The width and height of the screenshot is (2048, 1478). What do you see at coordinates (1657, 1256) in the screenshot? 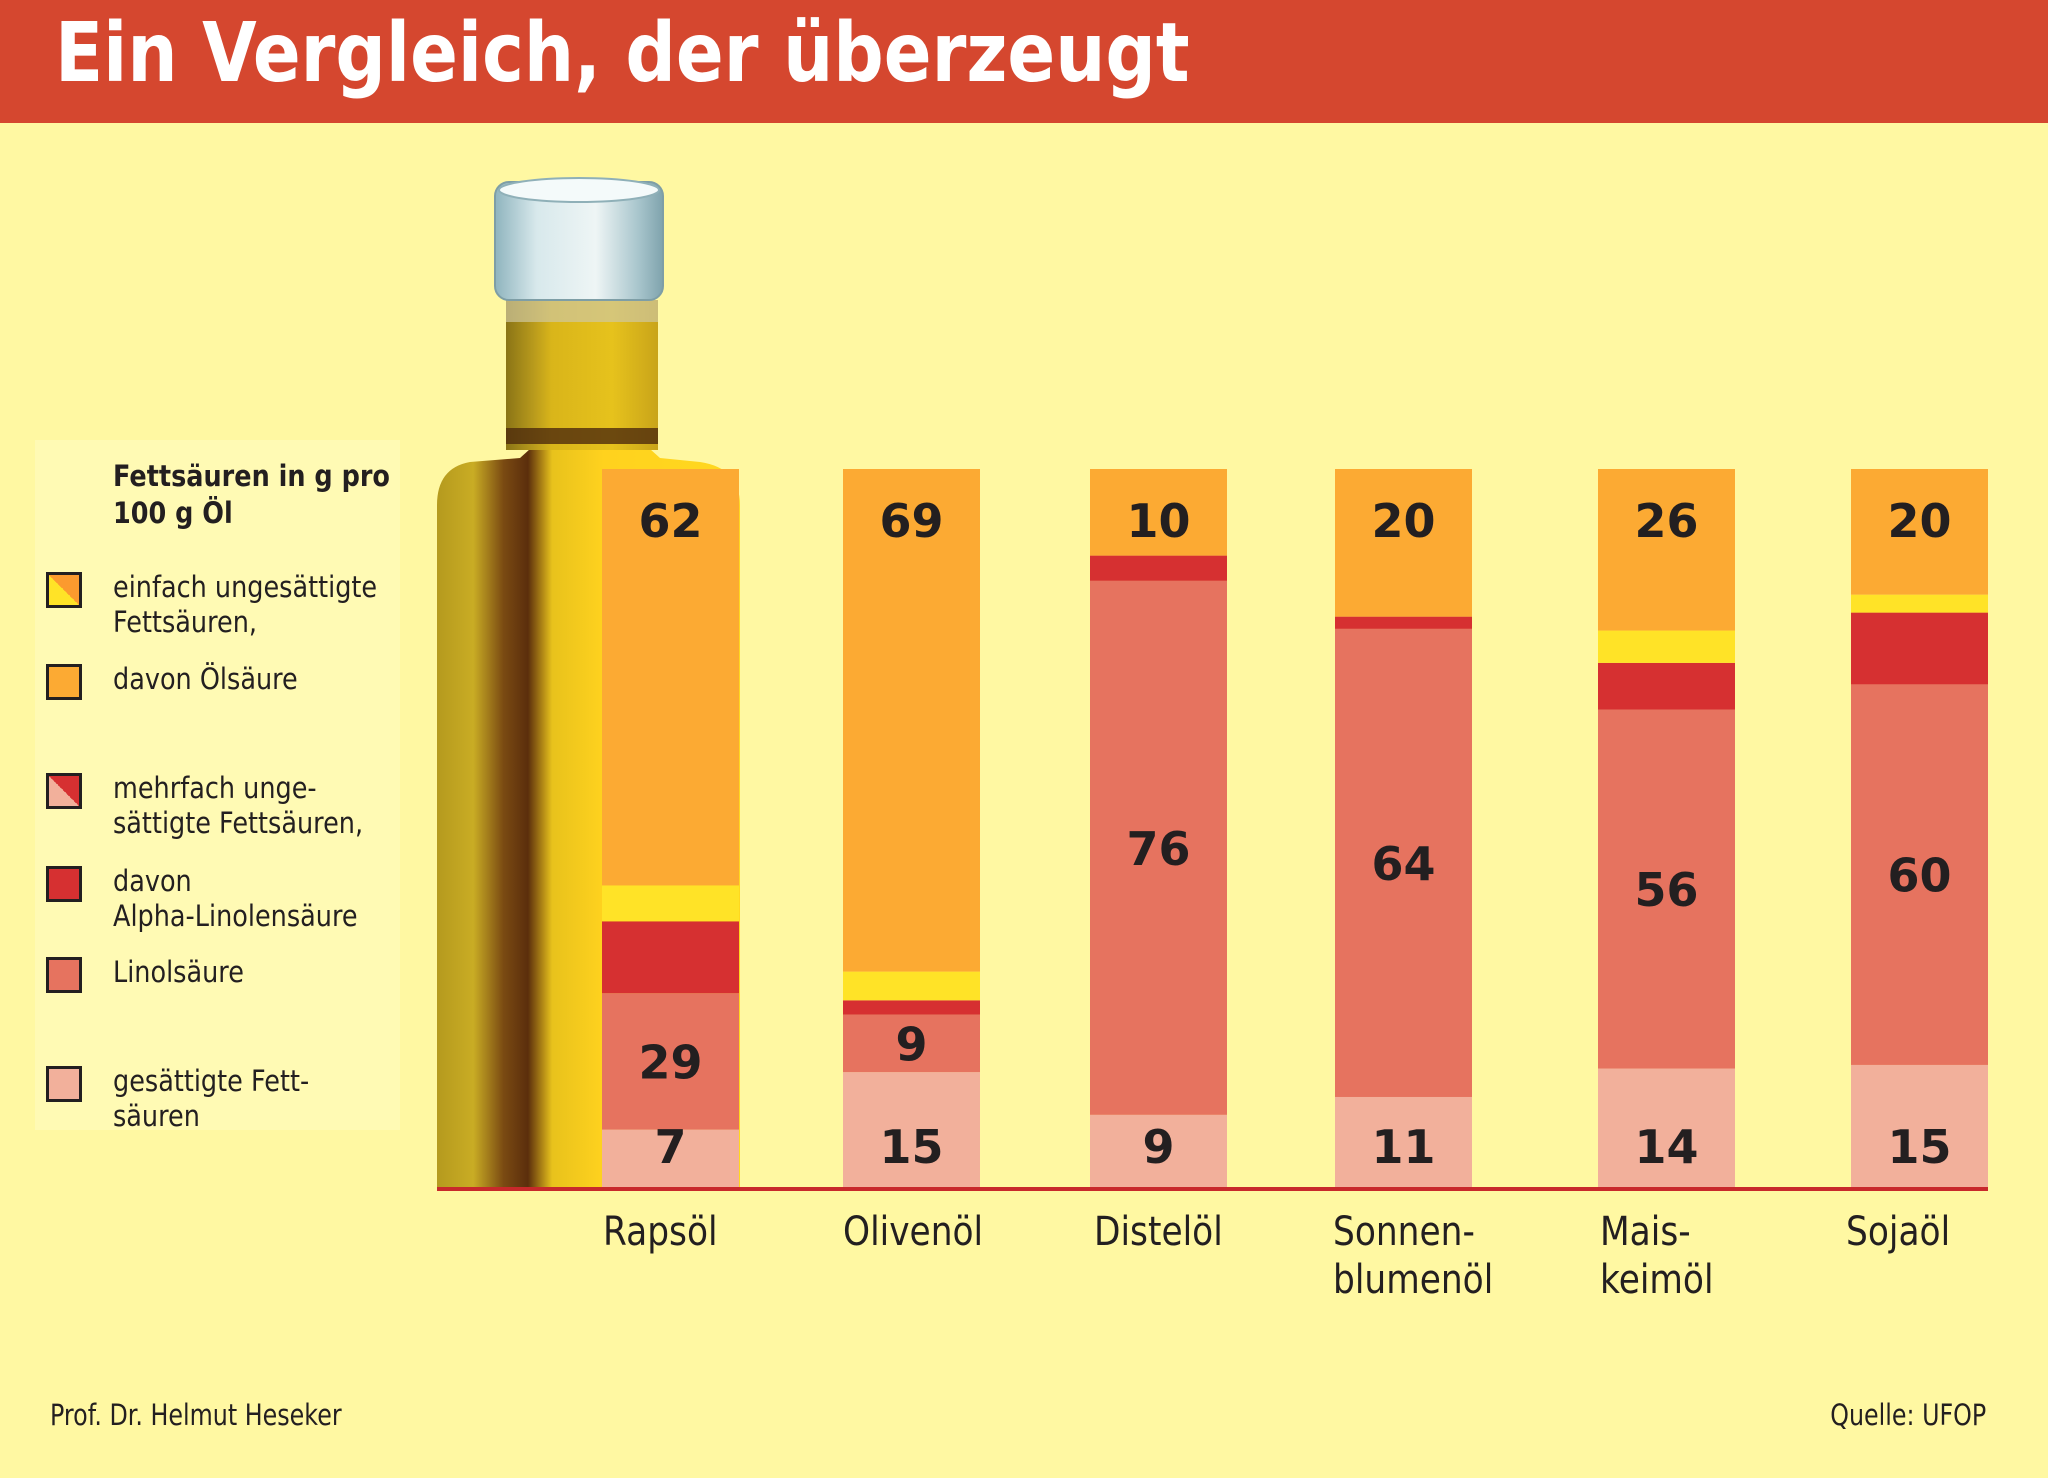
I see `category-label: Mais-keimöl` at bounding box center [1657, 1256].